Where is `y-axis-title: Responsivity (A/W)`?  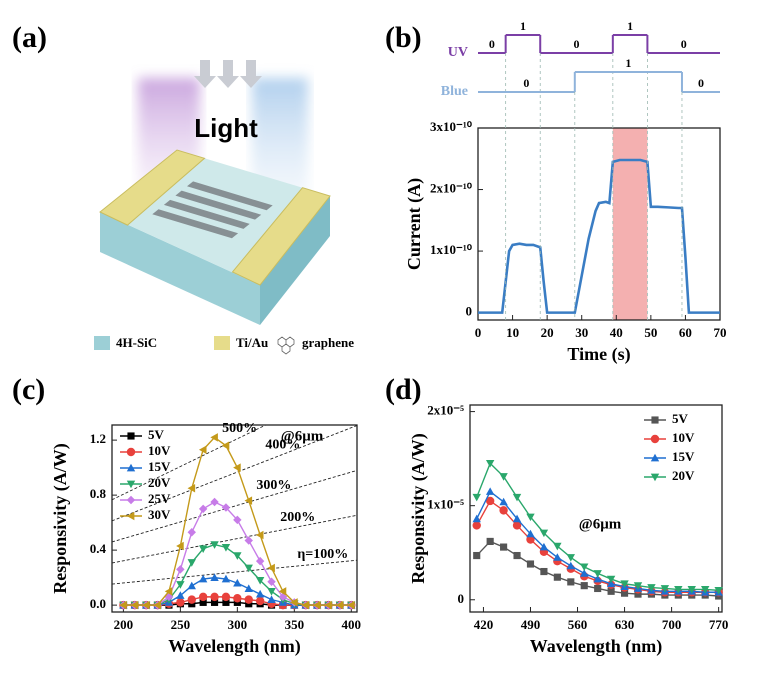 y-axis-title: Responsivity (A/W) is located at coordinates (418, 508).